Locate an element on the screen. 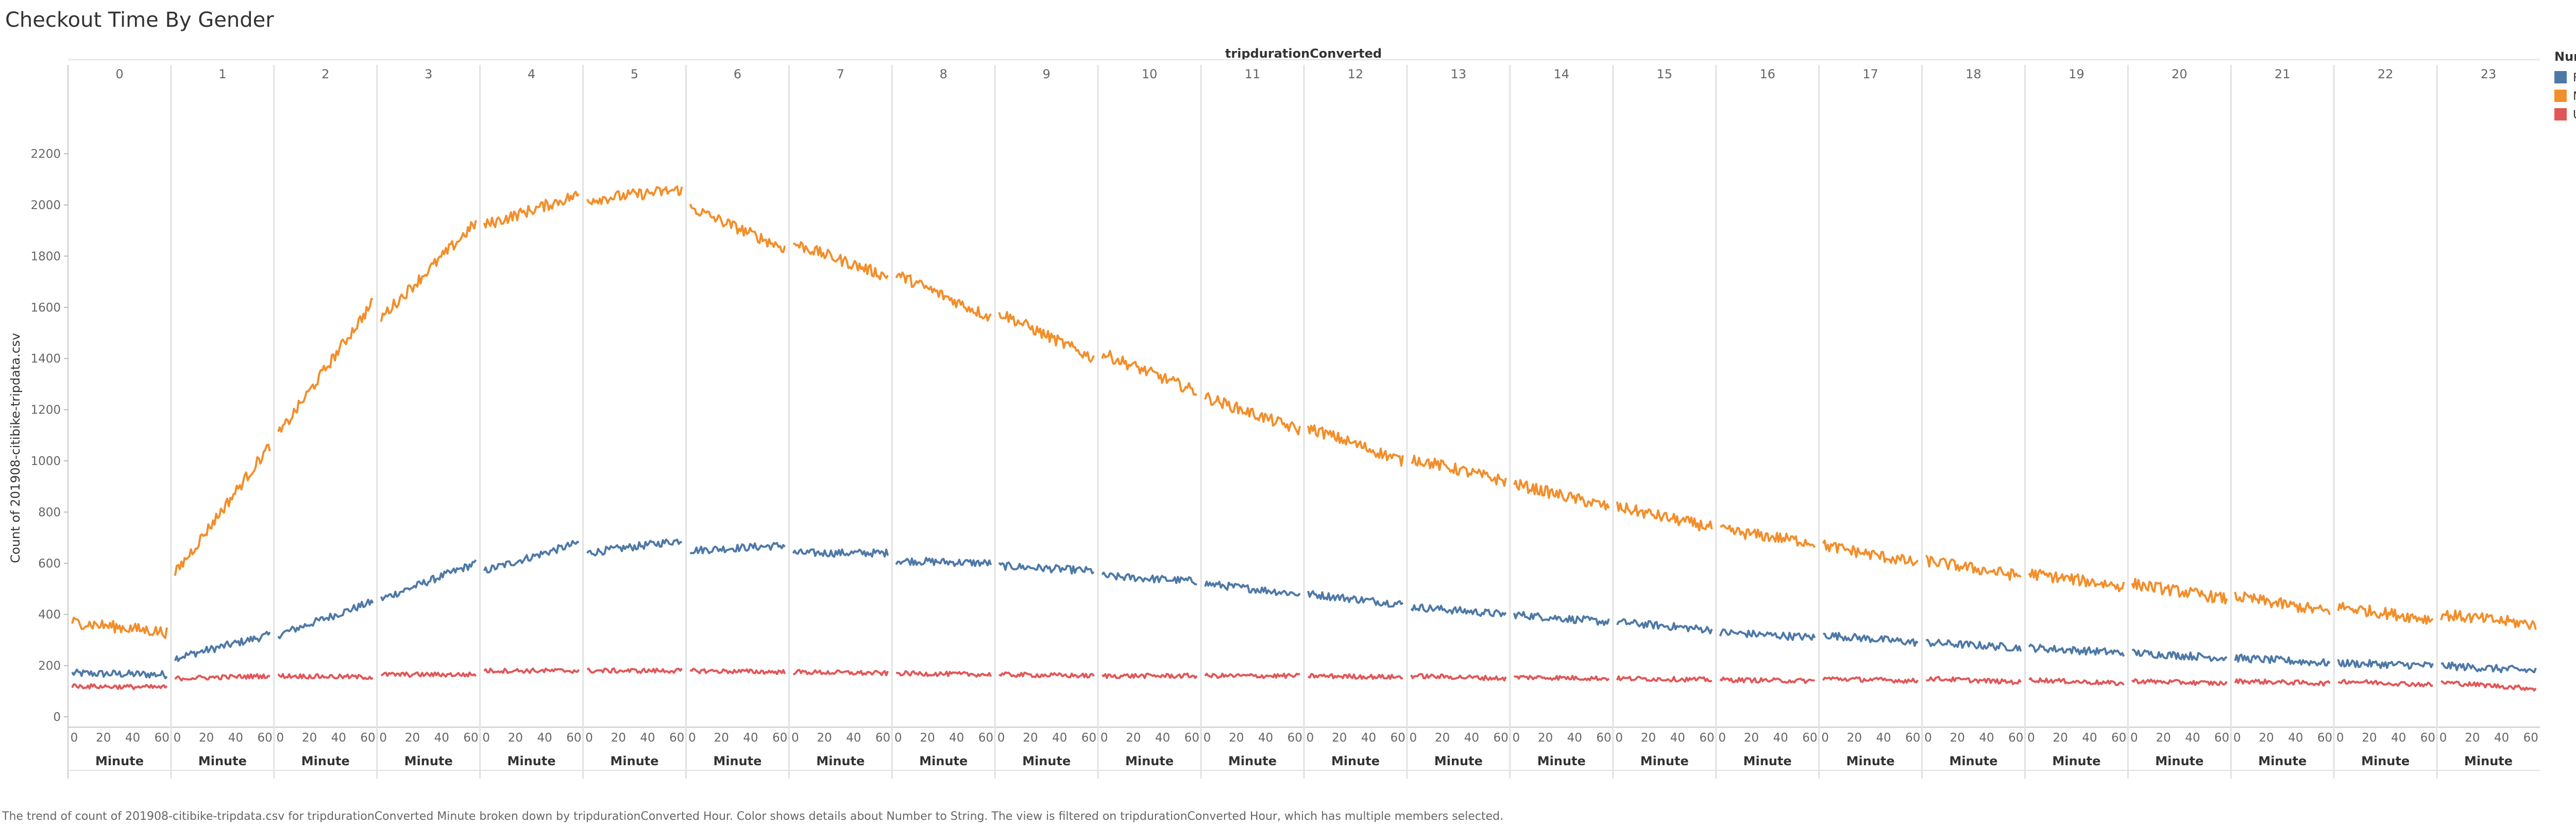 The width and height of the screenshot is (2576, 826). legend-swatch-female is located at coordinates (2560, 77).